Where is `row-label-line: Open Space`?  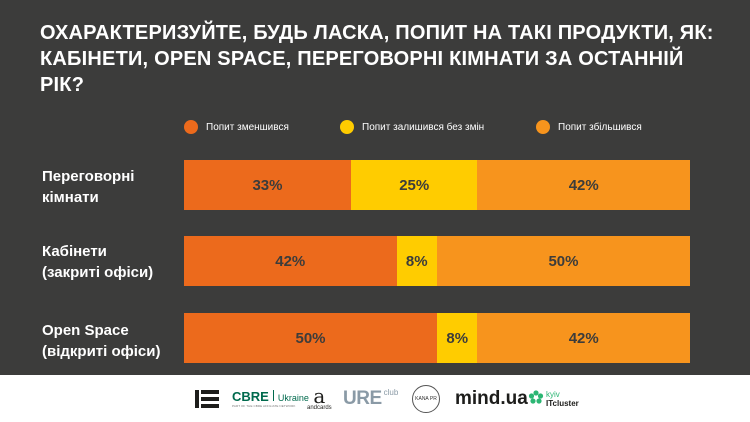
row-label-line: Open Space is located at coordinates (85, 330).